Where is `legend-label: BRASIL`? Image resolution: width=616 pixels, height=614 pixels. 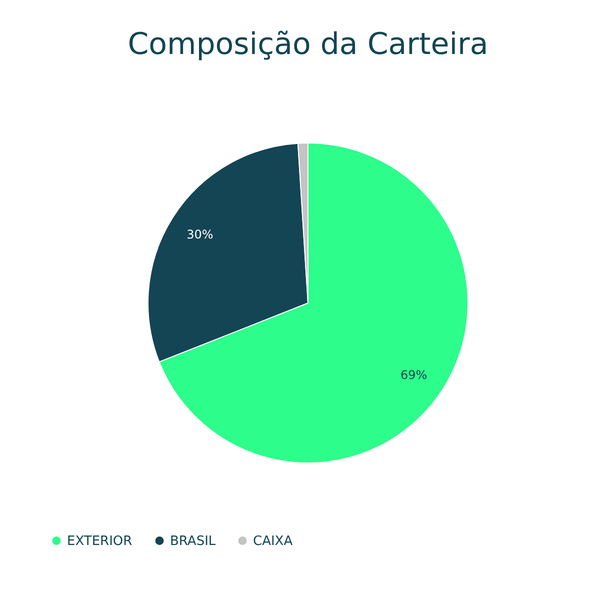
legend-label: BRASIL is located at coordinates (193, 541).